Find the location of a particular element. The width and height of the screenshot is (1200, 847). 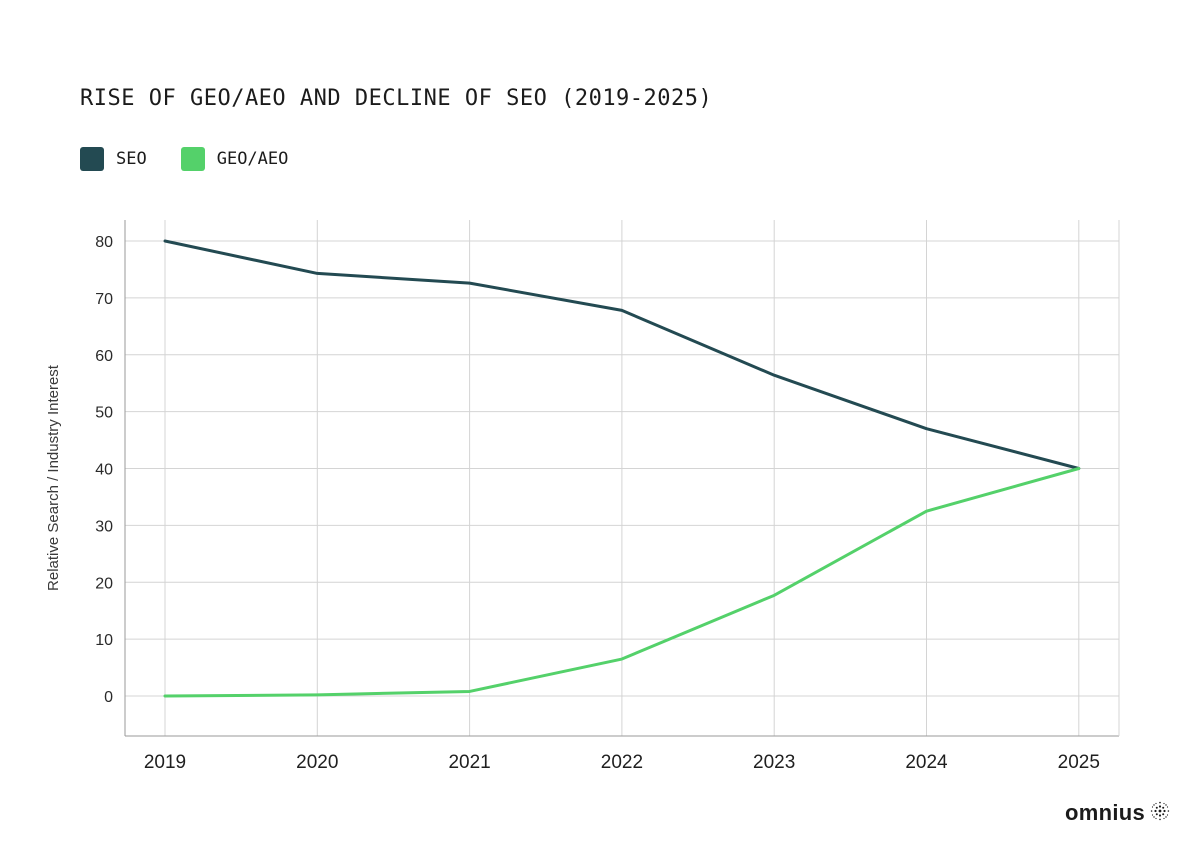

legend-swatch-seo is located at coordinates (92, 159).